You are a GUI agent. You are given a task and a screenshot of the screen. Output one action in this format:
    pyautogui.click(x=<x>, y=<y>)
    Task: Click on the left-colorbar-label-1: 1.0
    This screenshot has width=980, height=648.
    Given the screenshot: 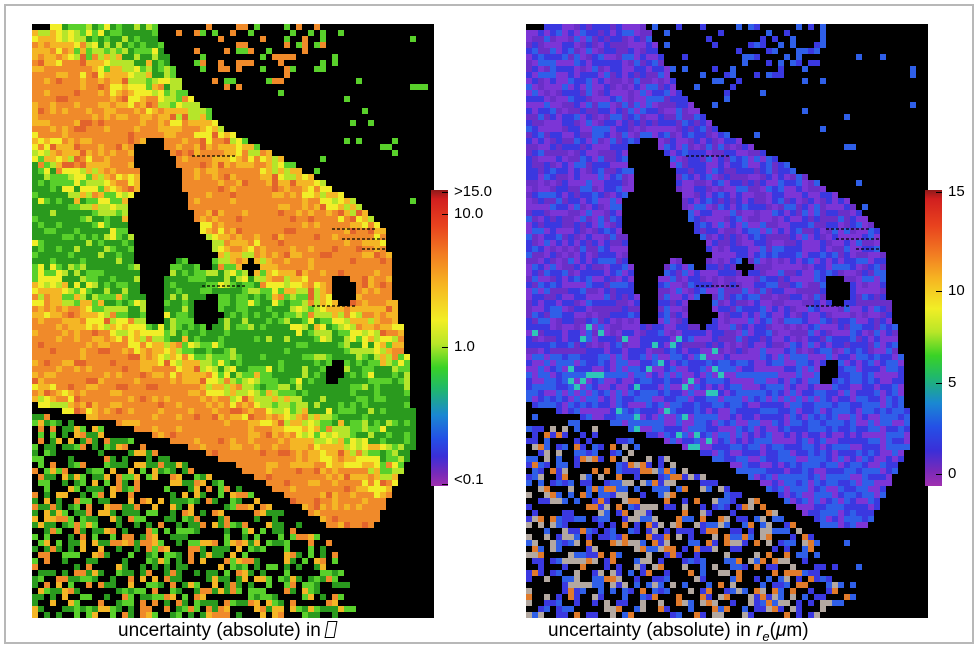 What is the action you would take?
    pyautogui.click(x=464, y=346)
    